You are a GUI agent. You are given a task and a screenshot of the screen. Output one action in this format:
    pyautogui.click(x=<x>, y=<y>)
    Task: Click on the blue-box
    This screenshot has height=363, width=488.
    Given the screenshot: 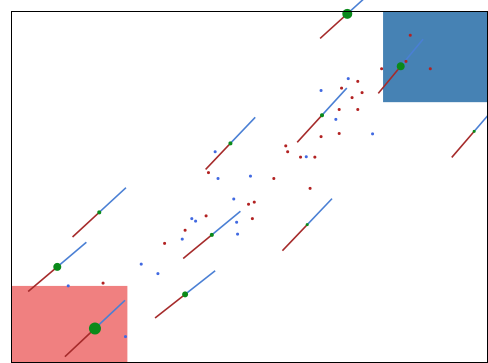 What is the action you would take?
    pyautogui.click(x=435, y=56)
    